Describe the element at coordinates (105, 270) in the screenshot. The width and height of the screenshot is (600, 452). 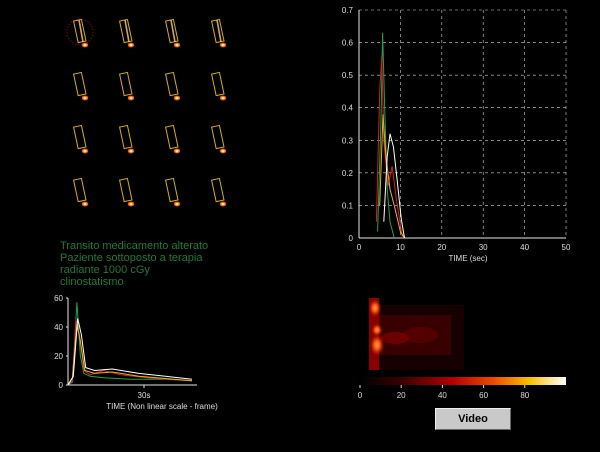
I see `note-line: radiante 1000 cGy` at that location.